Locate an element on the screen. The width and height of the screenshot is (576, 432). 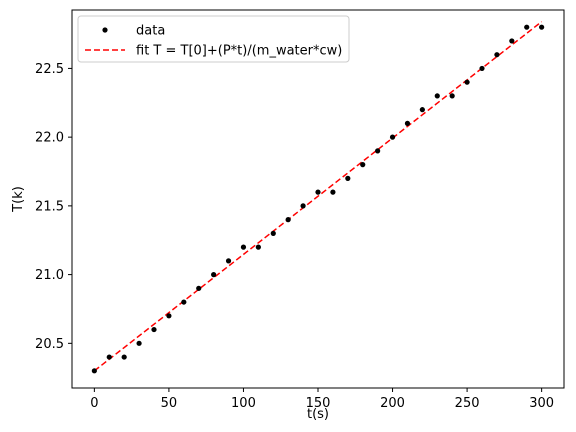
legend-marker-data is located at coordinates (105, 30).